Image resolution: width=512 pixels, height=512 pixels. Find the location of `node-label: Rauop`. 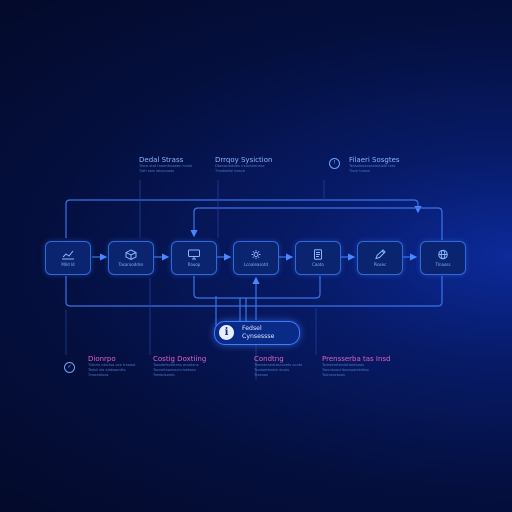

node-label: Rauop is located at coordinates (194, 264).